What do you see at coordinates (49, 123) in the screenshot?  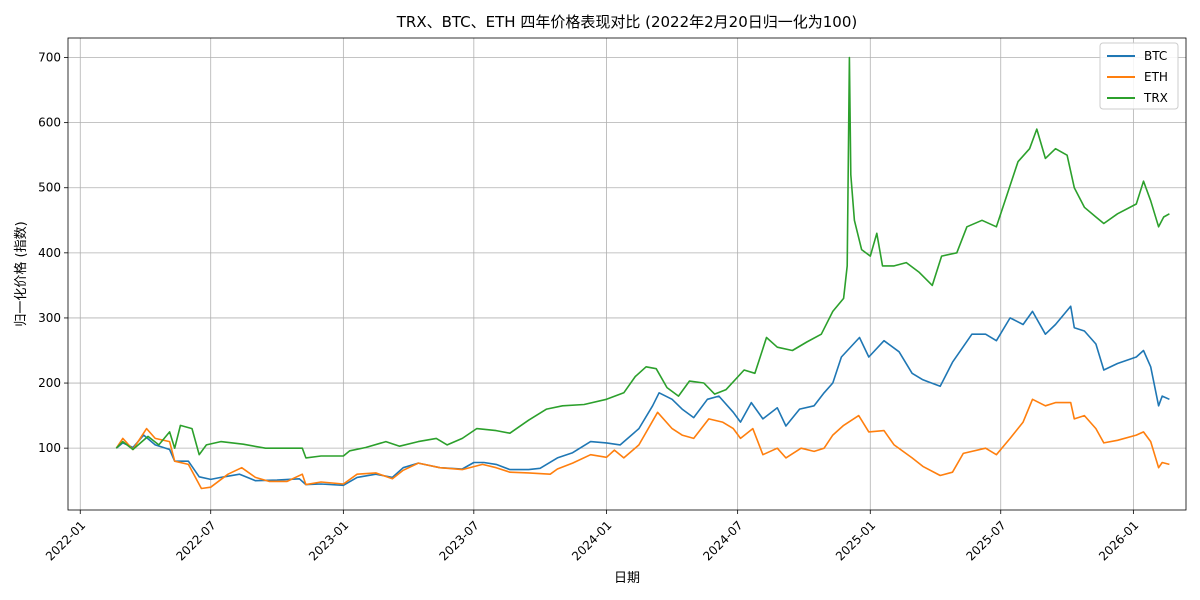 I see `y-tick-label: 600` at bounding box center [49, 123].